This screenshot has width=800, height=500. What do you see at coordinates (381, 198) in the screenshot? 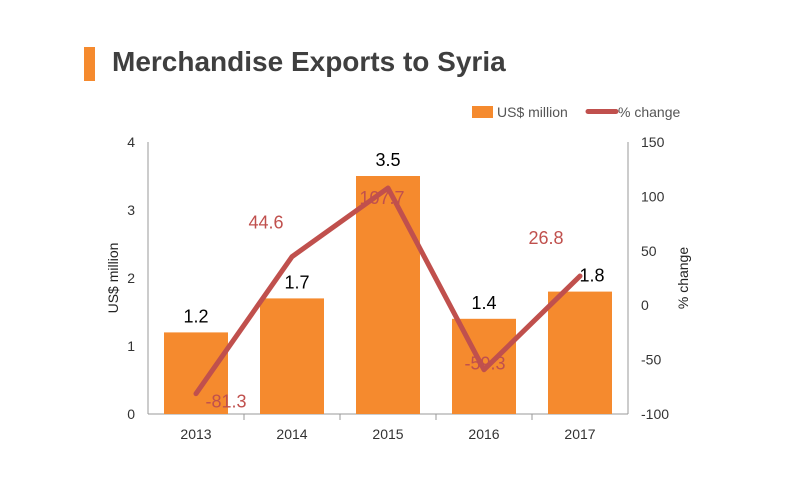
I see `line-value-label: 107.7` at bounding box center [381, 198].